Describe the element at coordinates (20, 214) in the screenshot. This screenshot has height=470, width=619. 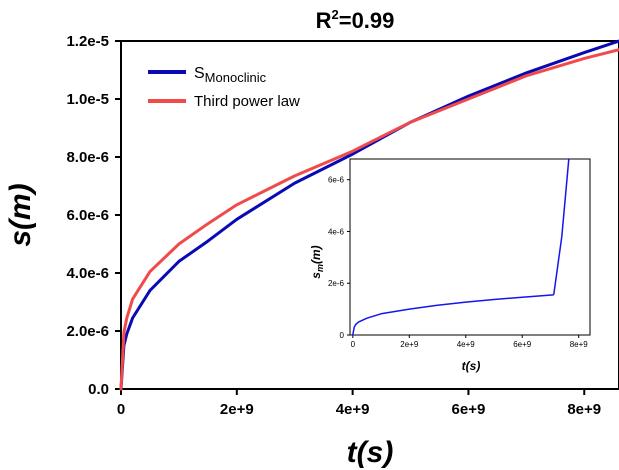
I see `main-y-axis-label: s(m)` at that location.